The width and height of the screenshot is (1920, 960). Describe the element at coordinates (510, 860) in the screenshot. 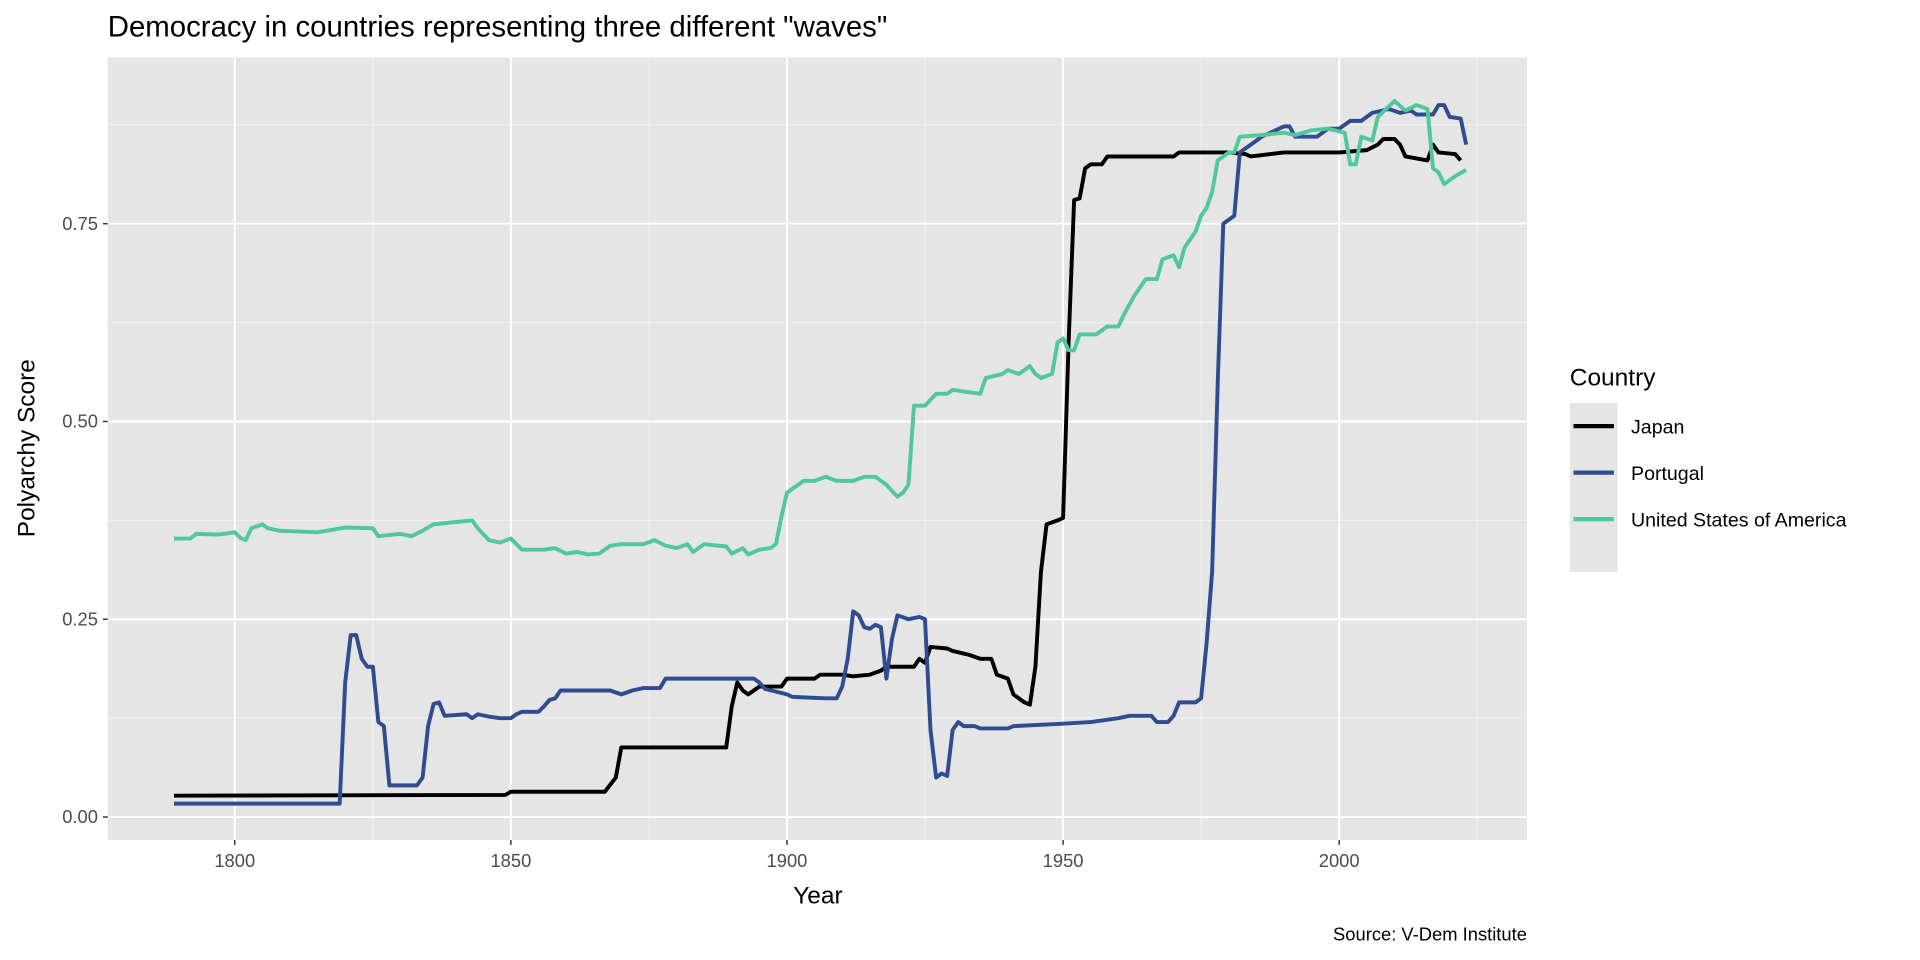

I see `x-tick-label: 1850` at that location.